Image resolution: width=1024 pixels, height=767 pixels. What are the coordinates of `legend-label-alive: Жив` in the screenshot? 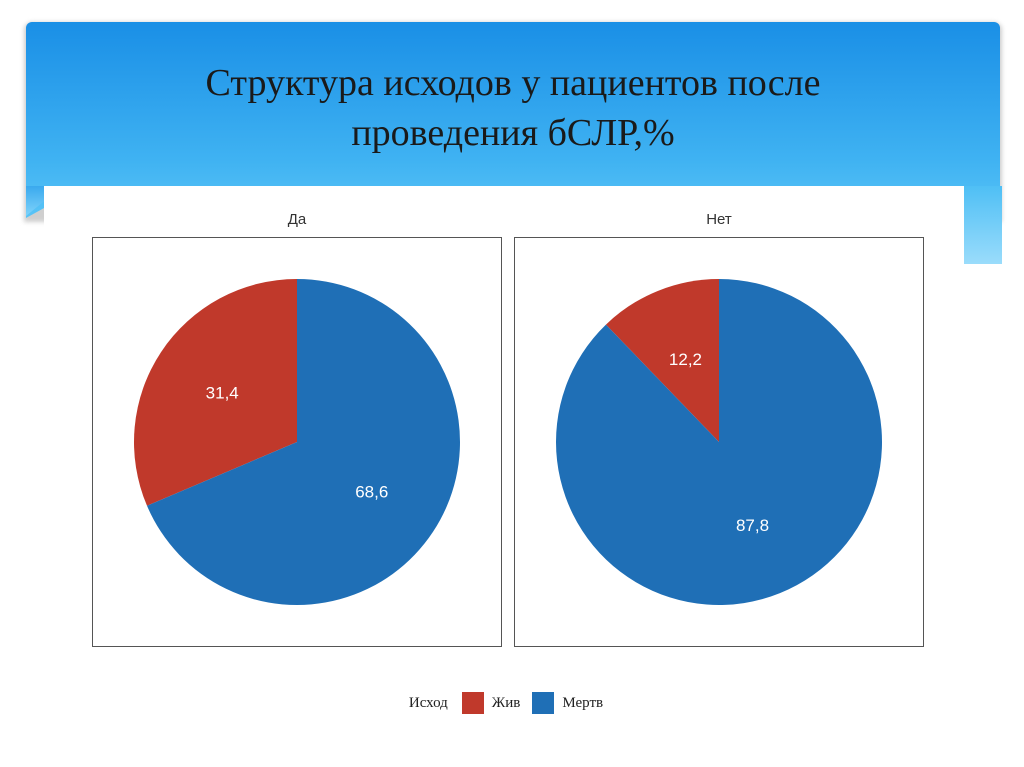 It's located at (506, 702).